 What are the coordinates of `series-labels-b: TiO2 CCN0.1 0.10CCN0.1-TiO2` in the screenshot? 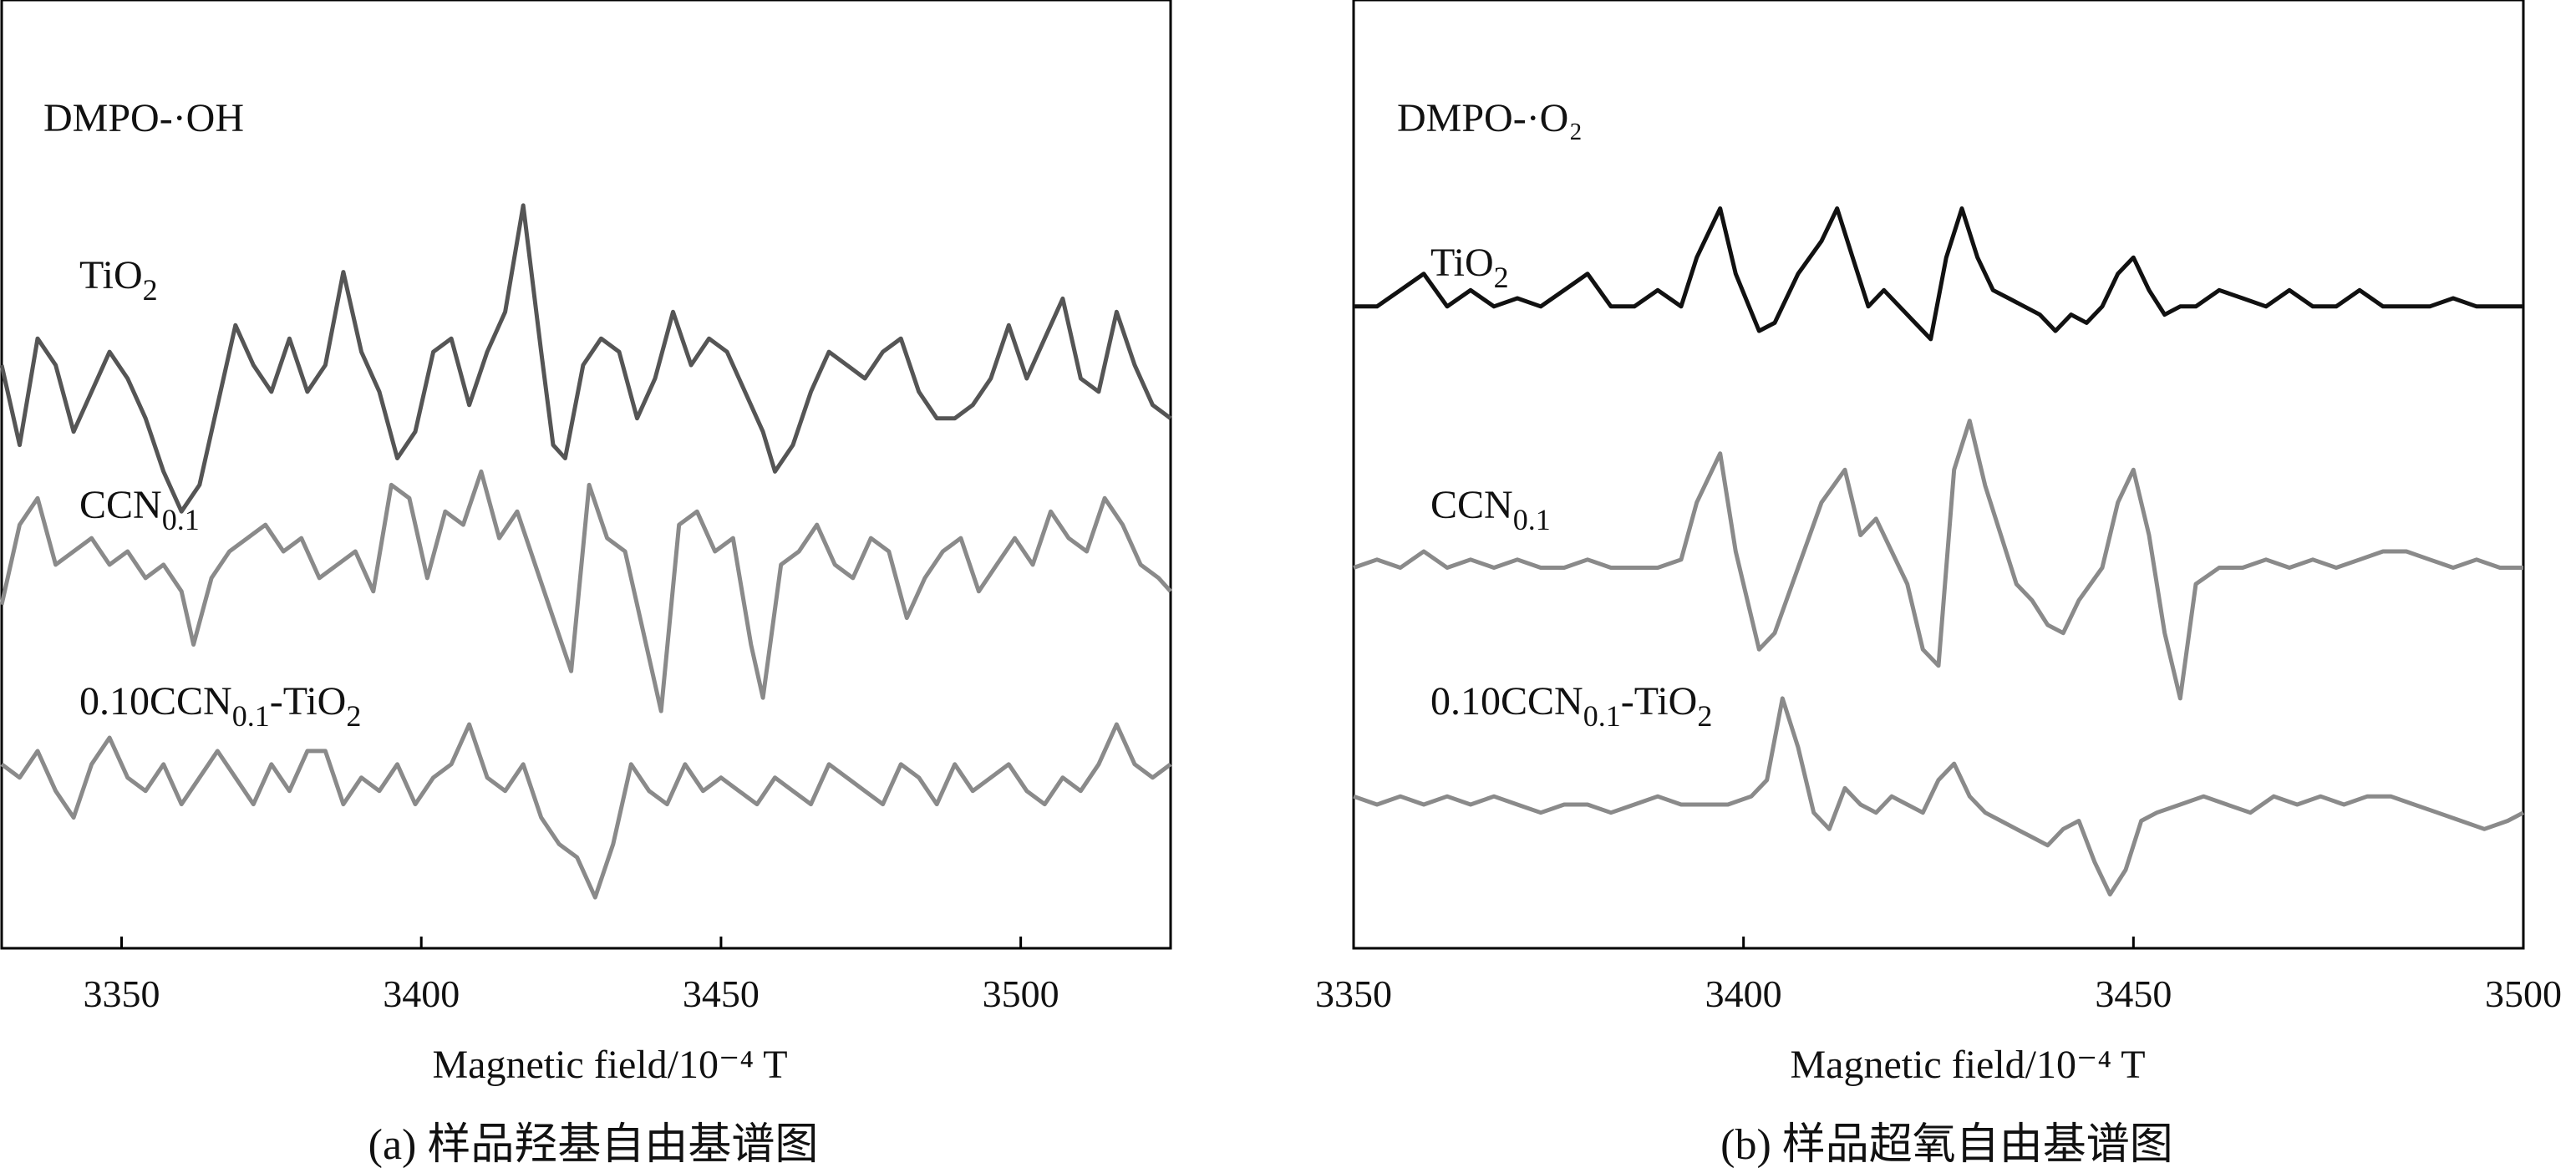 It's located at (1571, 487).